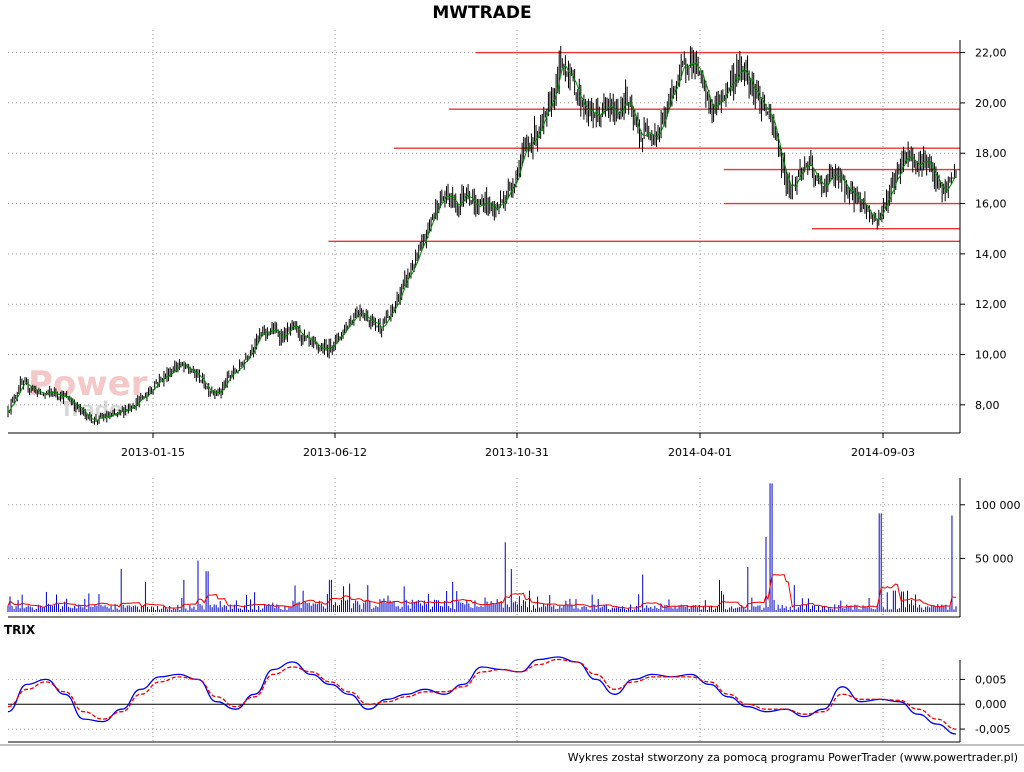  What do you see at coordinates (992, 729) in the screenshot?
I see `trix-ytick-label-2: -0,005` at bounding box center [992, 729].